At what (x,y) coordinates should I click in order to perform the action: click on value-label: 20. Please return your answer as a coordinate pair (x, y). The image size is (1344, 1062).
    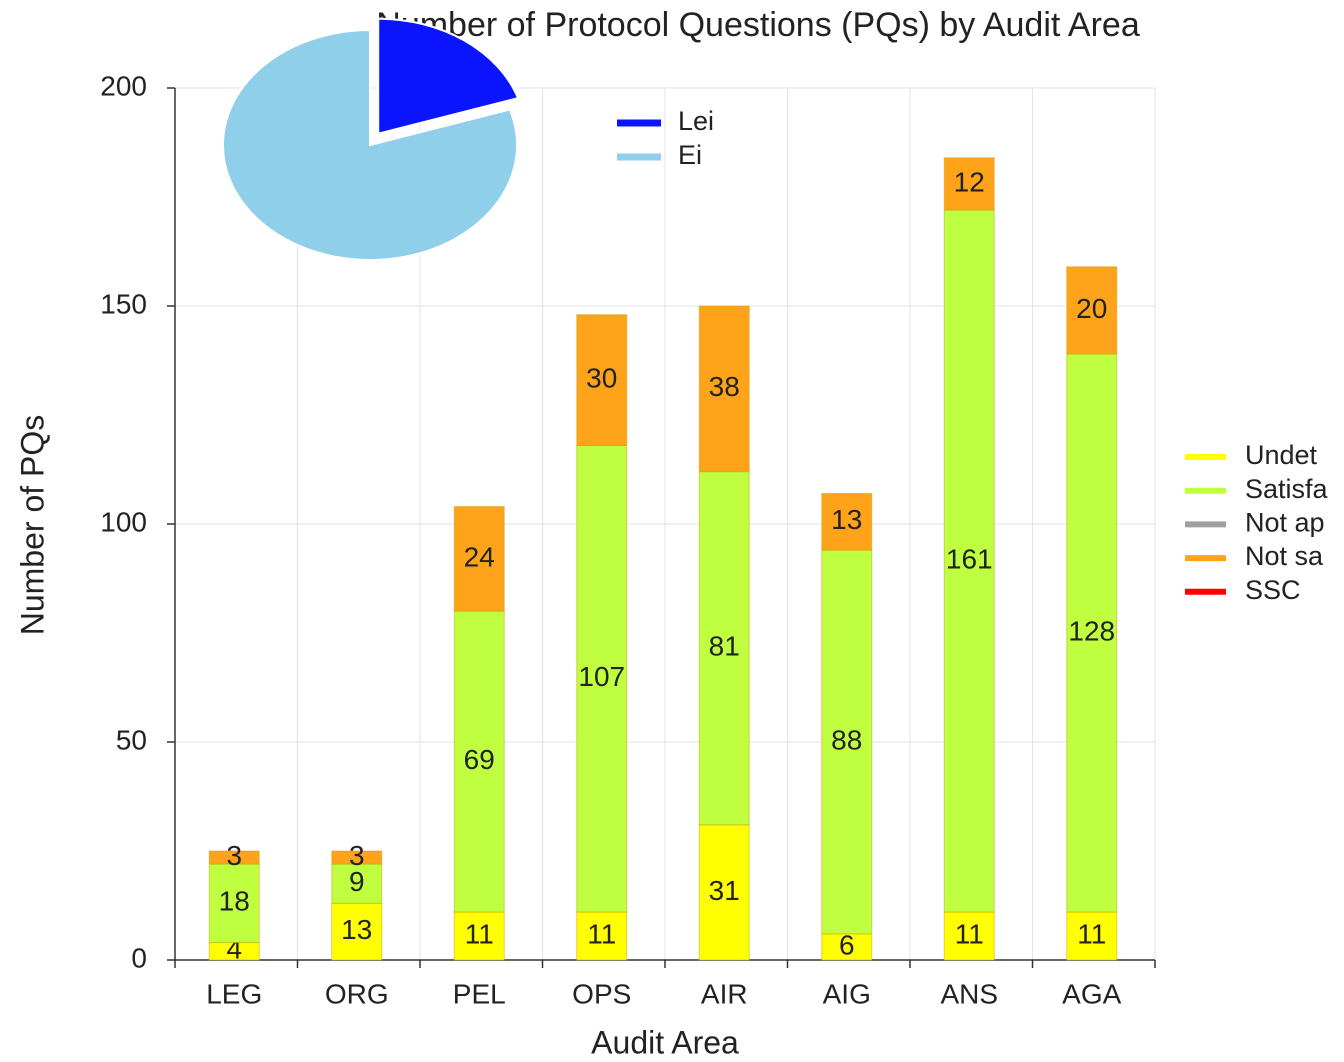
    Looking at the image, I should click on (1091, 308).